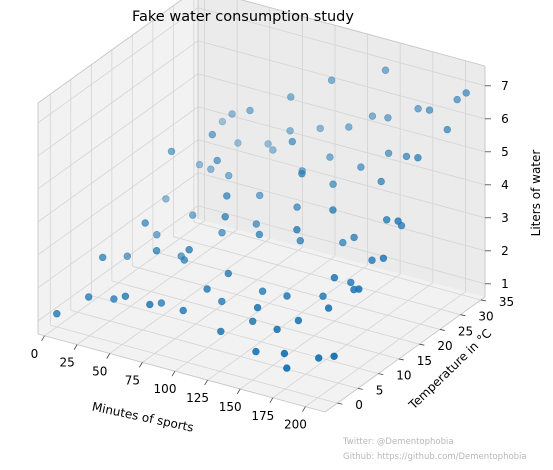 The width and height of the screenshot is (553, 470). Describe the element at coordinates (398, 442) in the screenshot. I see `watermark-twitter: Twitter: @Dementophobia` at that location.